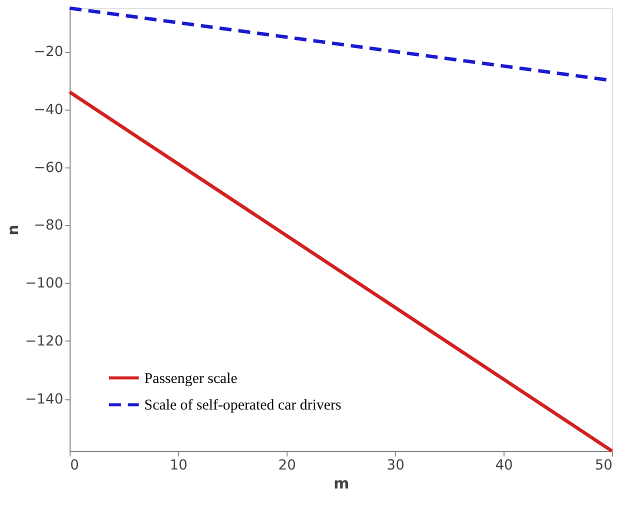  Describe the element at coordinates (504, 465) in the screenshot. I see `x-tick-label: 40` at that location.